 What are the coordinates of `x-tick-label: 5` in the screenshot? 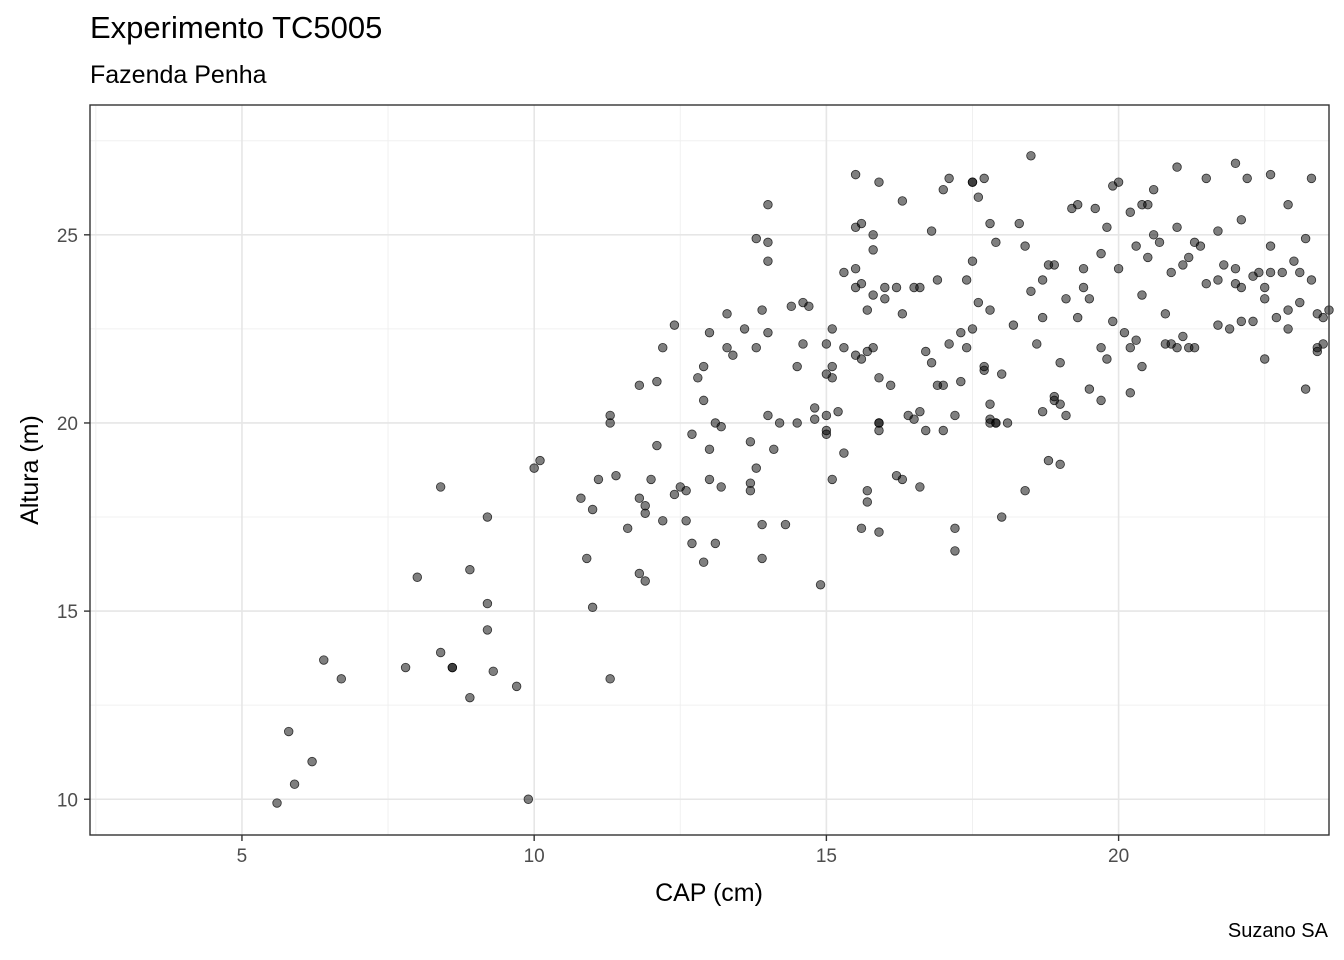 It's located at (242, 856).